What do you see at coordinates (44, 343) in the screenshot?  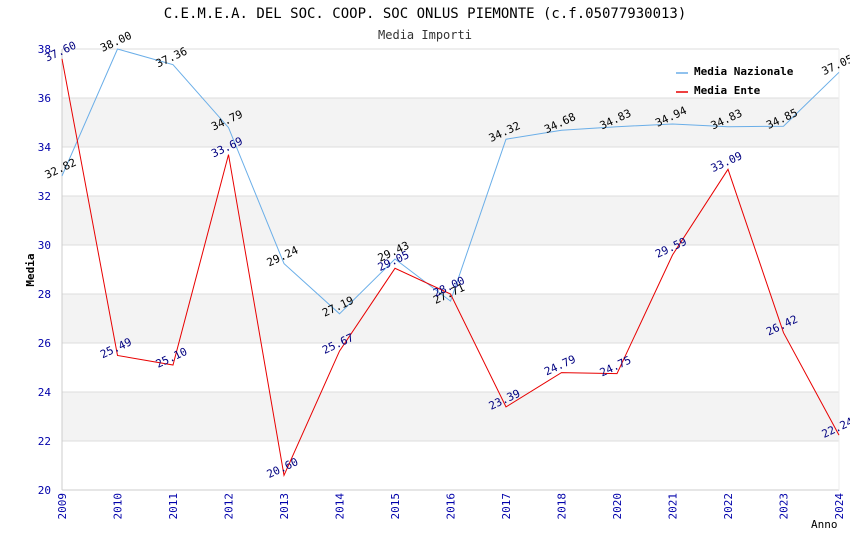 I see `y-tick-label: 26` at bounding box center [44, 343].